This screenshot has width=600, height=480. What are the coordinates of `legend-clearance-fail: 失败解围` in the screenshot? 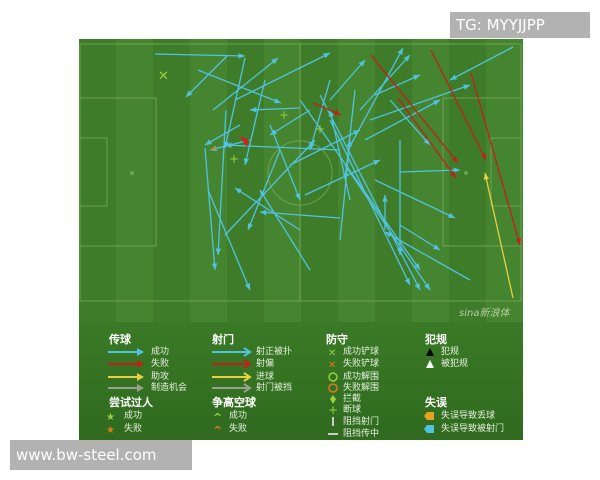 It's located at (361, 388).